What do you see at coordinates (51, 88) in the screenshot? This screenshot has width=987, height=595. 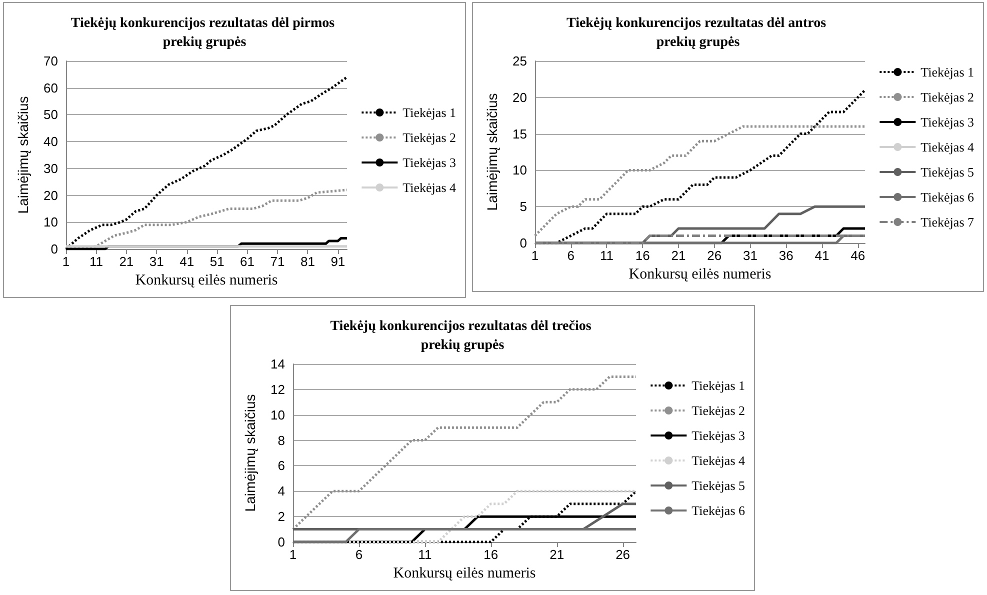 I see `y-tick-label: 60` at bounding box center [51, 88].